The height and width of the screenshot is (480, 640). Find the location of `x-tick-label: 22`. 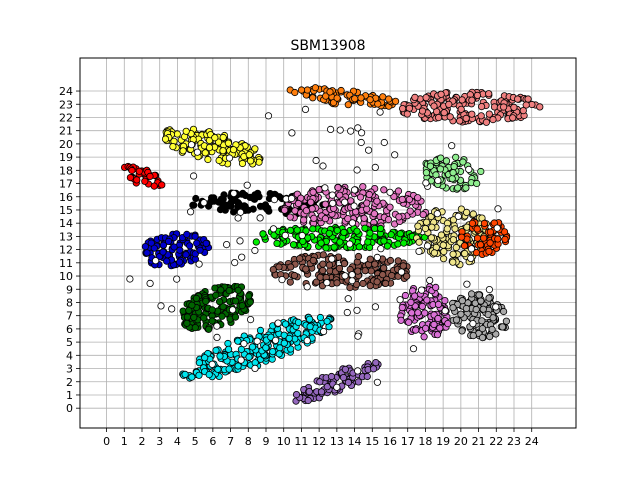

x-tick-label: 22 is located at coordinates (496, 441).